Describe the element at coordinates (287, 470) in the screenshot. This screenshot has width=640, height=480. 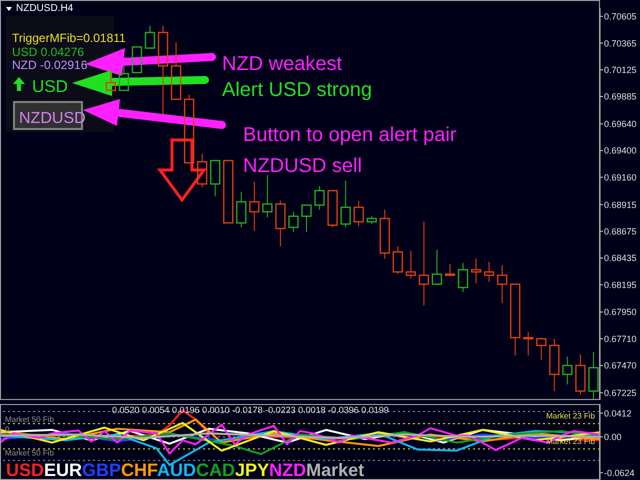
I see `series-label: NZD` at that location.